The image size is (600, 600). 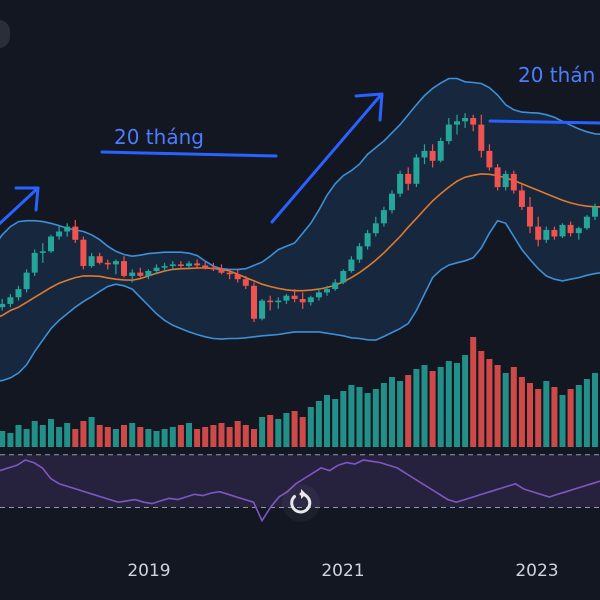 What do you see at coordinates (342, 571) in the screenshot?
I see `x-tick-2021: 2021` at bounding box center [342, 571].